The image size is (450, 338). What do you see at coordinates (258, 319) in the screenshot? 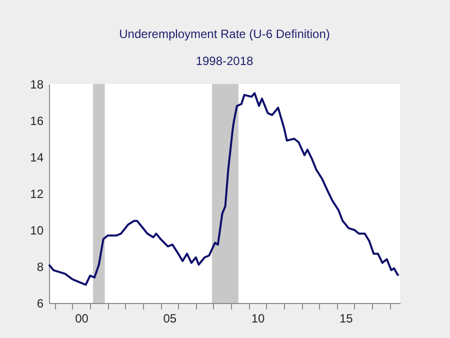
I see `x-tick-label: 10` at bounding box center [258, 319].